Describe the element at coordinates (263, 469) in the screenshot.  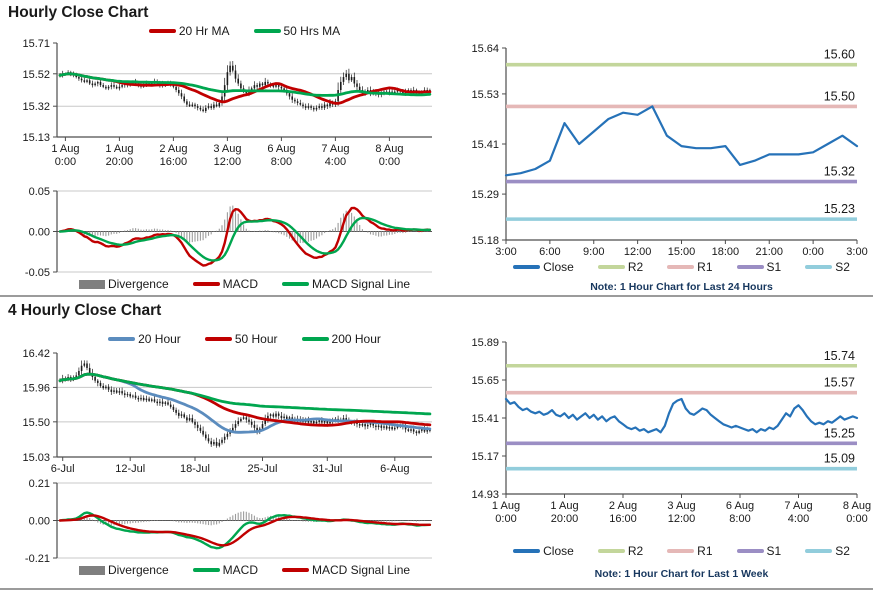
I see `svg-text: 25-Jul` at that location.